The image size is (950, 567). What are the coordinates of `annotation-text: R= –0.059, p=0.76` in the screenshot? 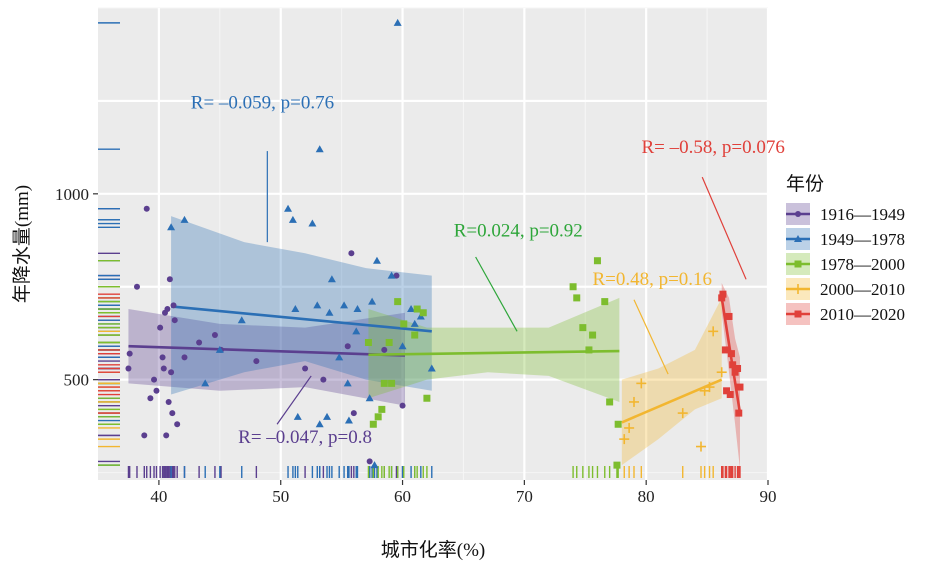 It's located at (262, 102).